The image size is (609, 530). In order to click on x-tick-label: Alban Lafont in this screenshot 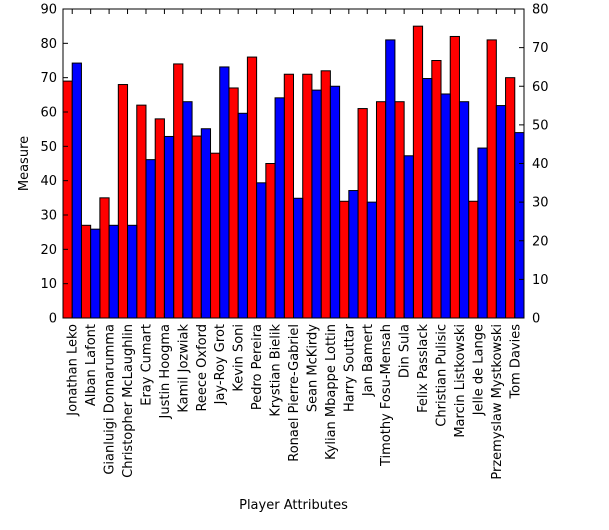, I will do `click(91, 365)`.